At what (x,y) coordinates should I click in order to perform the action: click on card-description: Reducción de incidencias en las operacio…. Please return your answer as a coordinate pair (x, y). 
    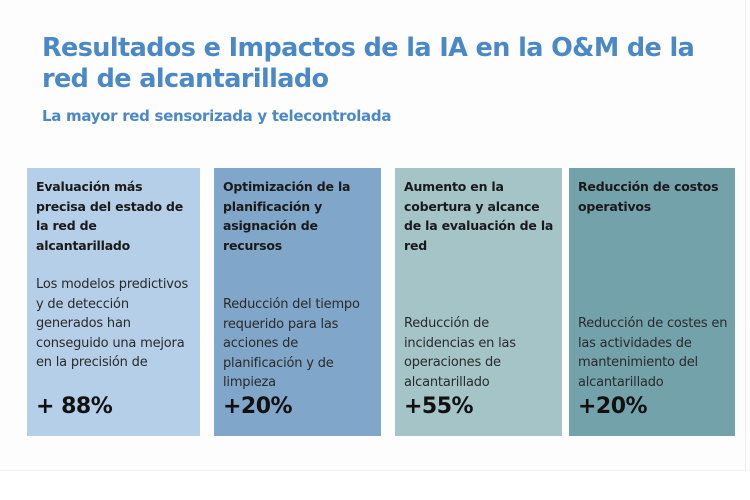
    Looking at the image, I should click on (460, 353).